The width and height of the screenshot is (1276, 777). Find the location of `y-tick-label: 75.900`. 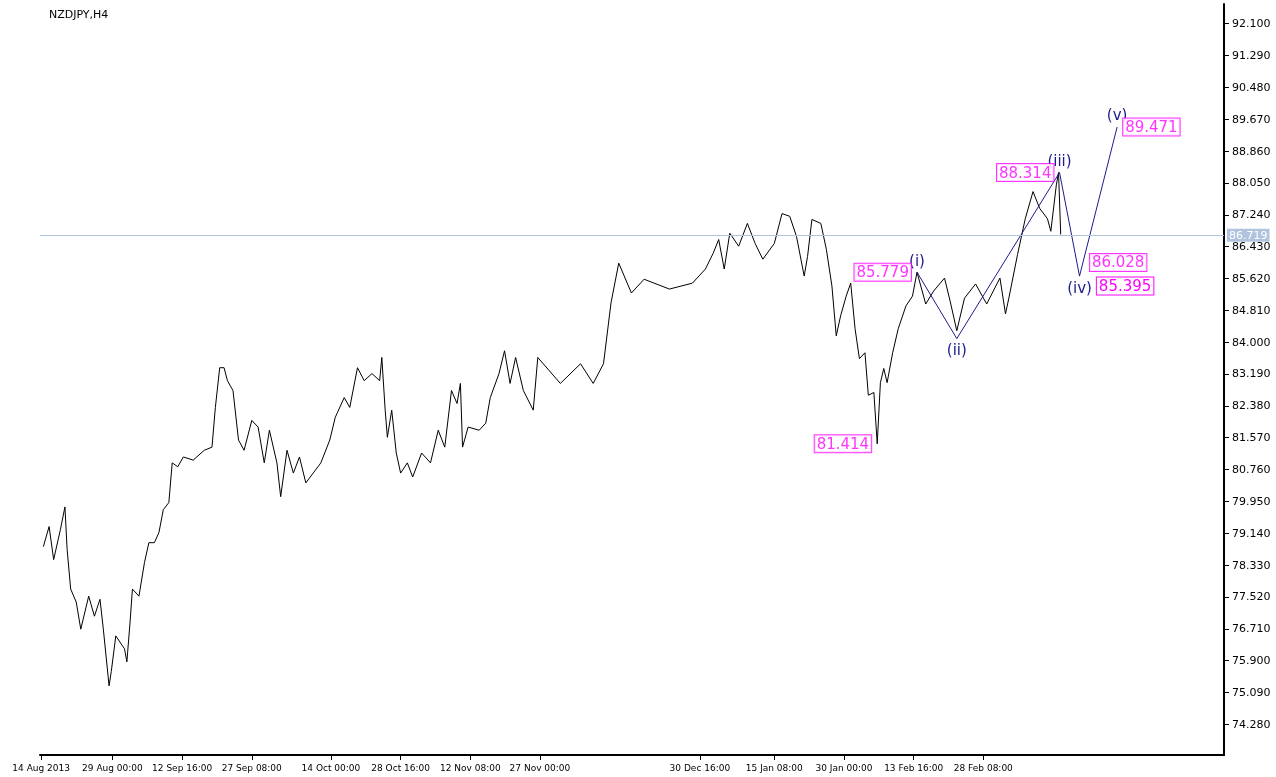

y-tick-label: 75.900 is located at coordinates (1251, 661).